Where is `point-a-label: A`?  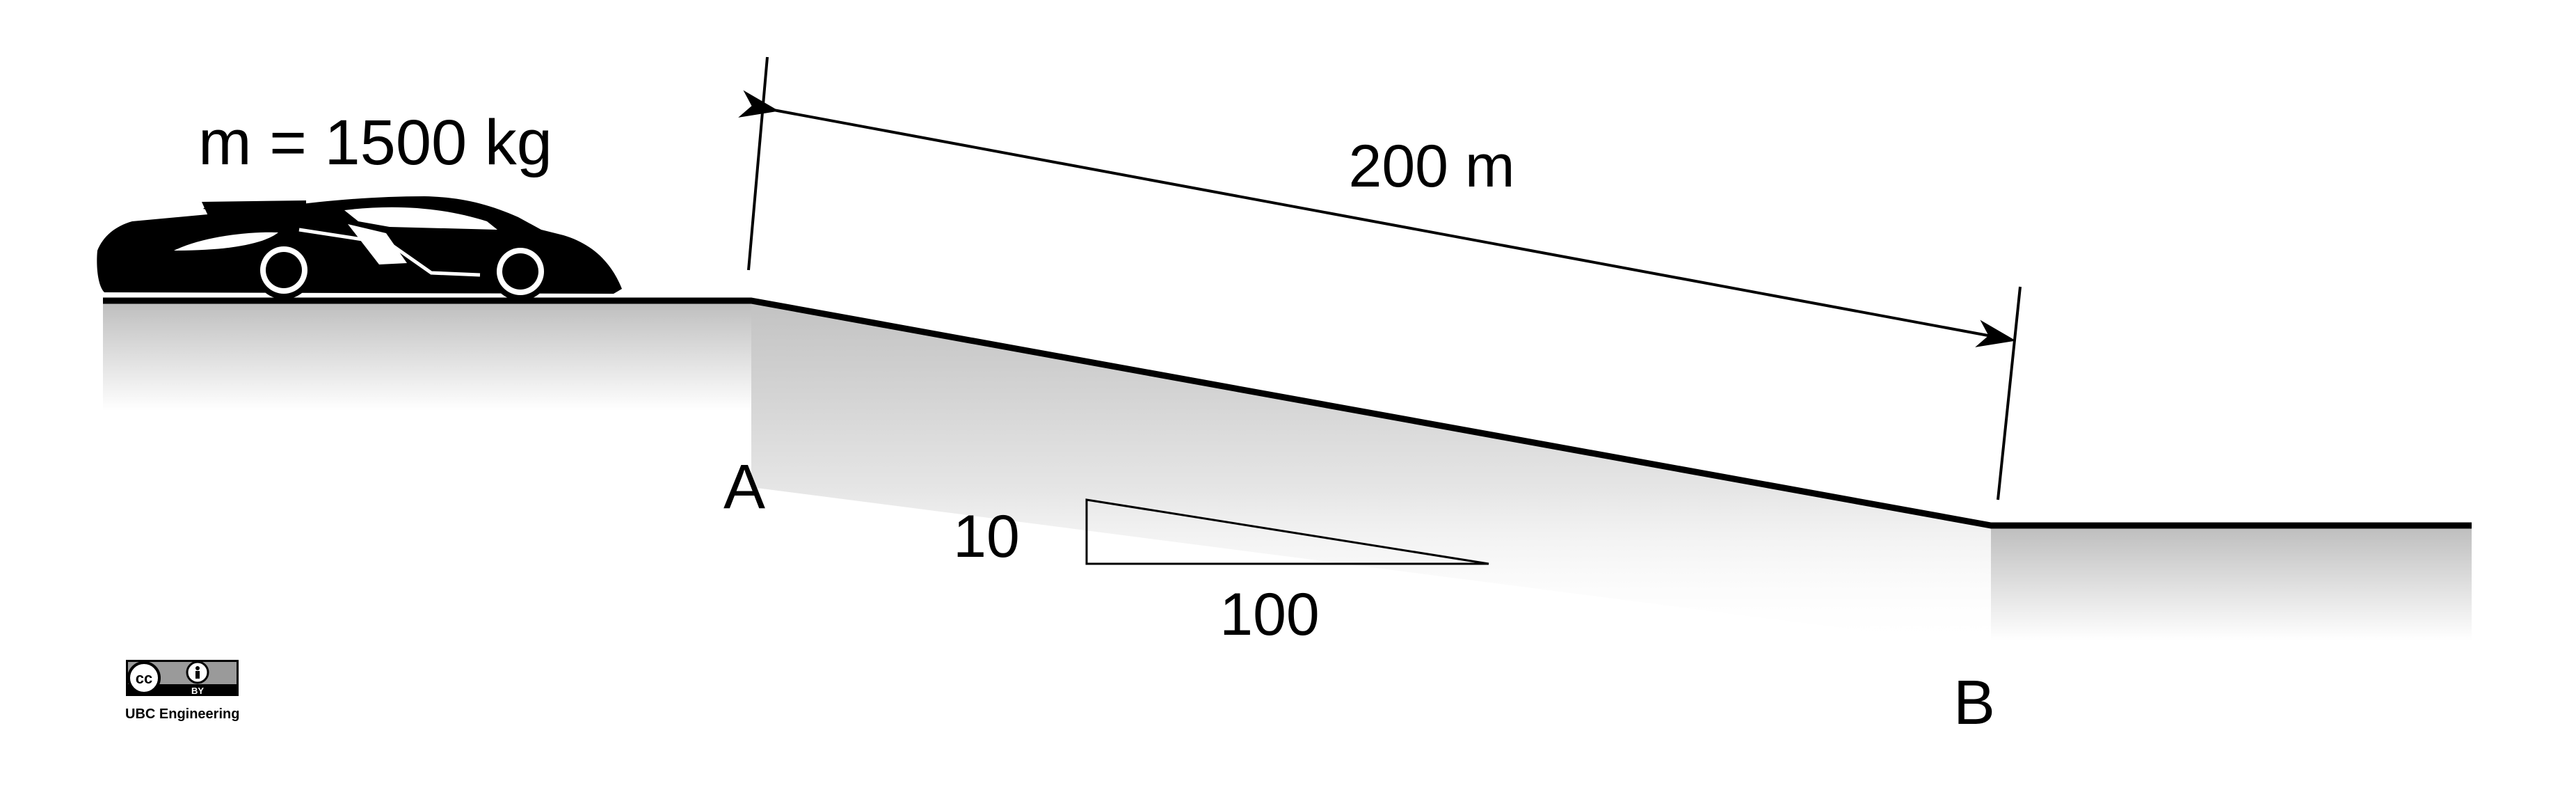 point-a-label: A is located at coordinates (744, 487).